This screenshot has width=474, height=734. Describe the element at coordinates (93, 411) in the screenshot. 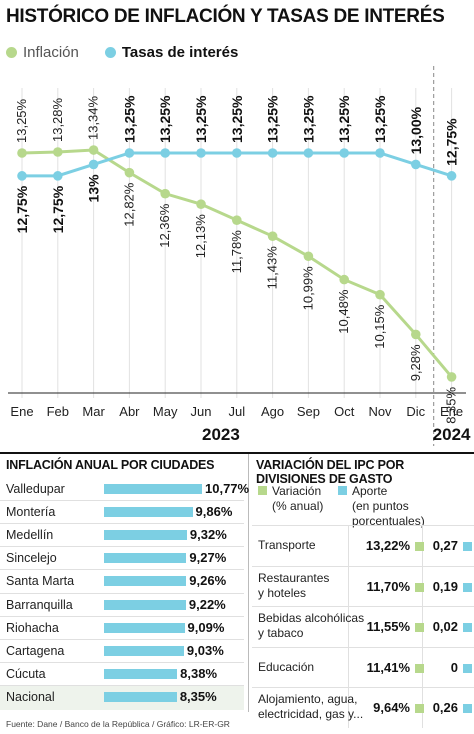

I see `x-tick-label: Mar` at that location.